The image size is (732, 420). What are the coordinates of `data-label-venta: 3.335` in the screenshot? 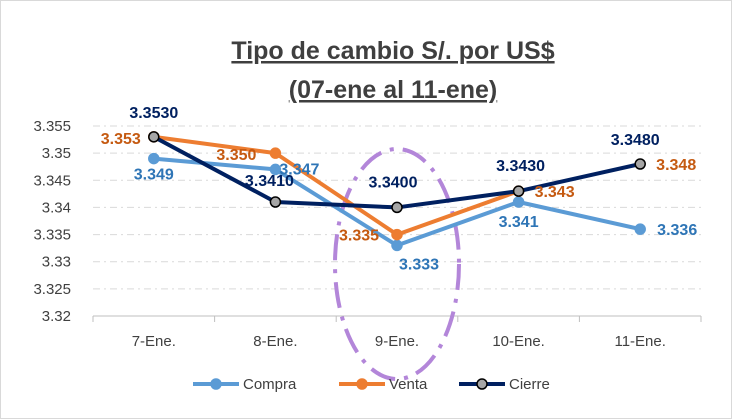 It's located at (359, 236).